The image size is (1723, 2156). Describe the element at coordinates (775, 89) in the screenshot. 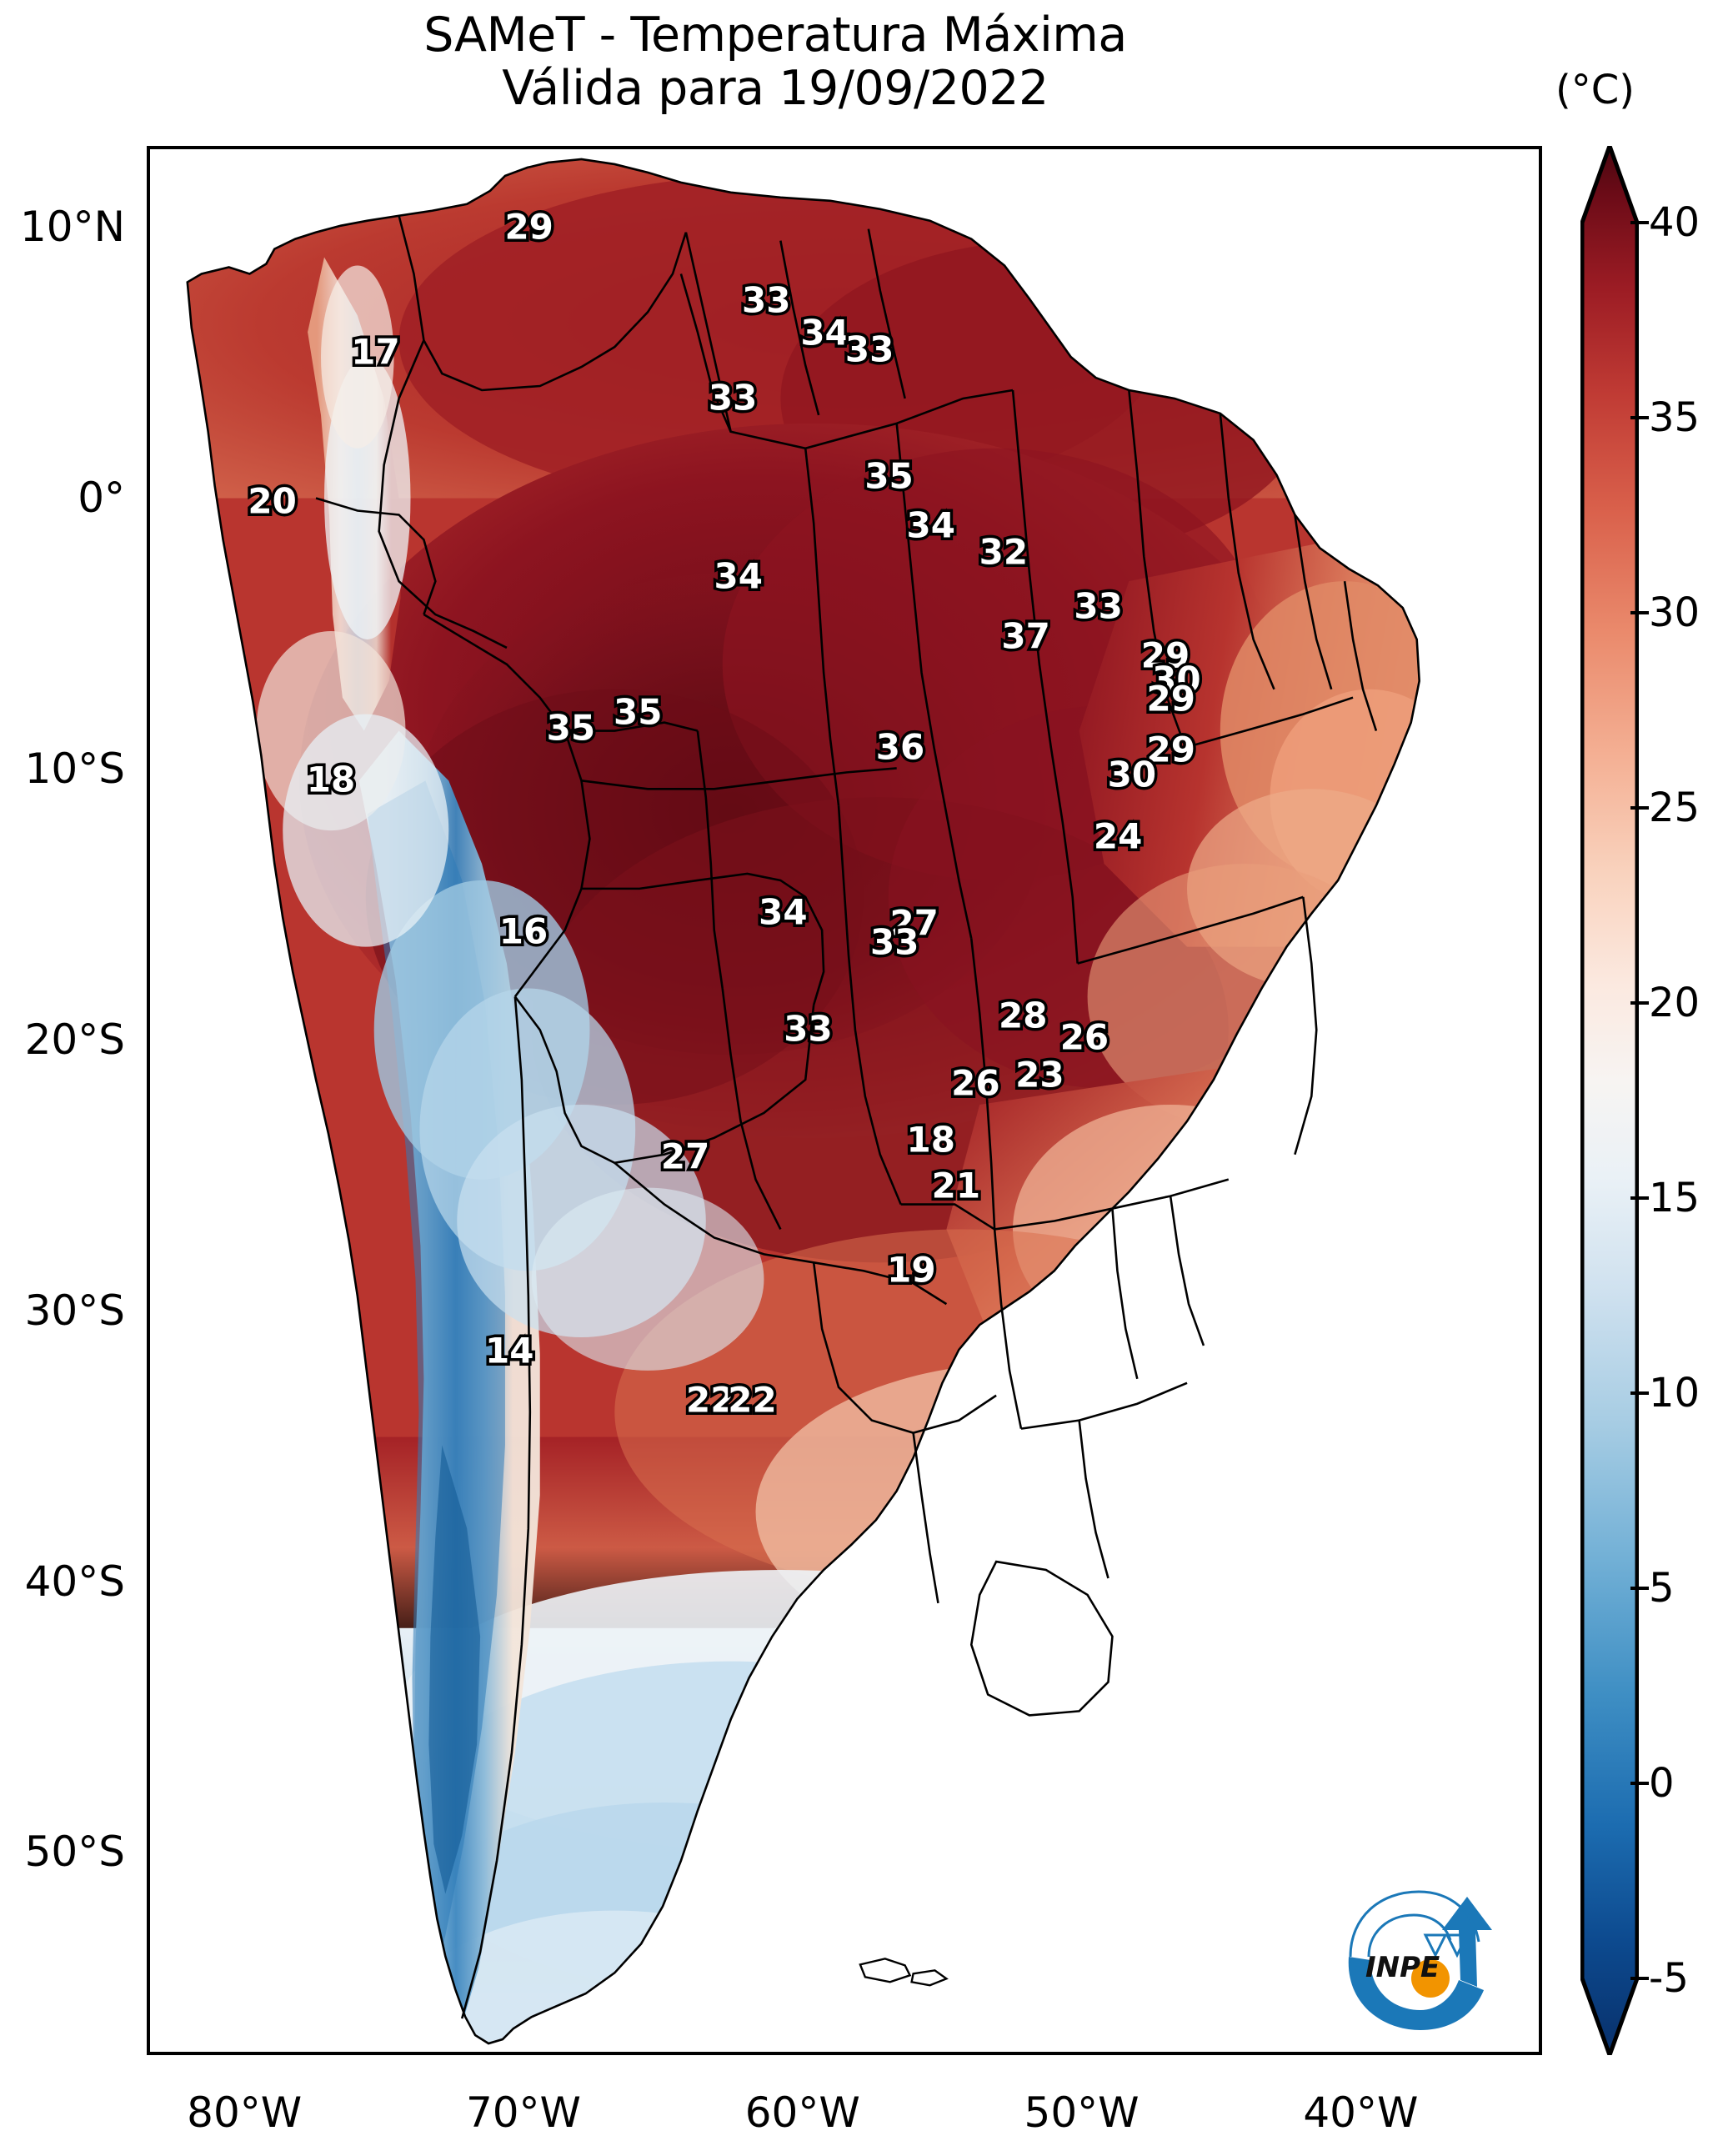

I see `title-line-2: Válida para 19/09/2022` at that location.